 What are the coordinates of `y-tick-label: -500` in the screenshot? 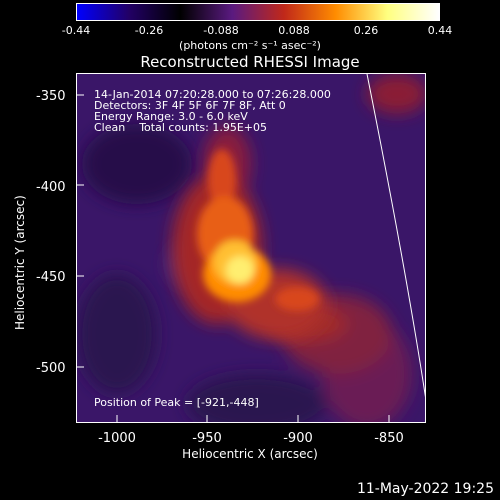 It's located at (51, 368).